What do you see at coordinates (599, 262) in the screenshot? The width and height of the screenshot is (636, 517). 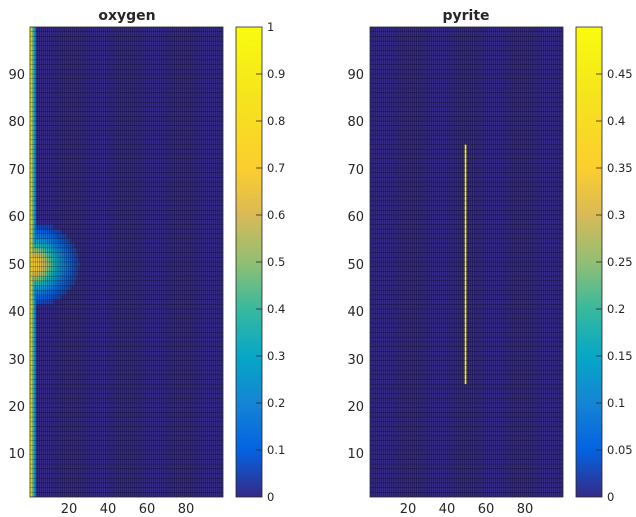 I see `colorbar-tickmarks` at bounding box center [599, 262].